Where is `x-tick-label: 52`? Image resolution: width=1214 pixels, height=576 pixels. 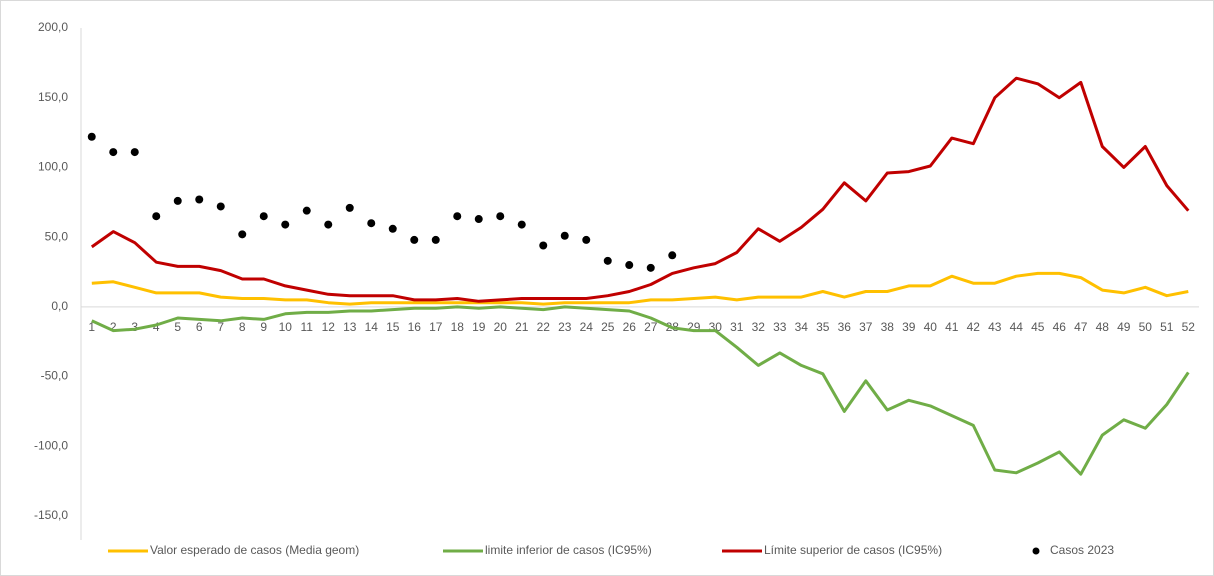 x-tick-label: 52 is located at coordinates (1189, 327).